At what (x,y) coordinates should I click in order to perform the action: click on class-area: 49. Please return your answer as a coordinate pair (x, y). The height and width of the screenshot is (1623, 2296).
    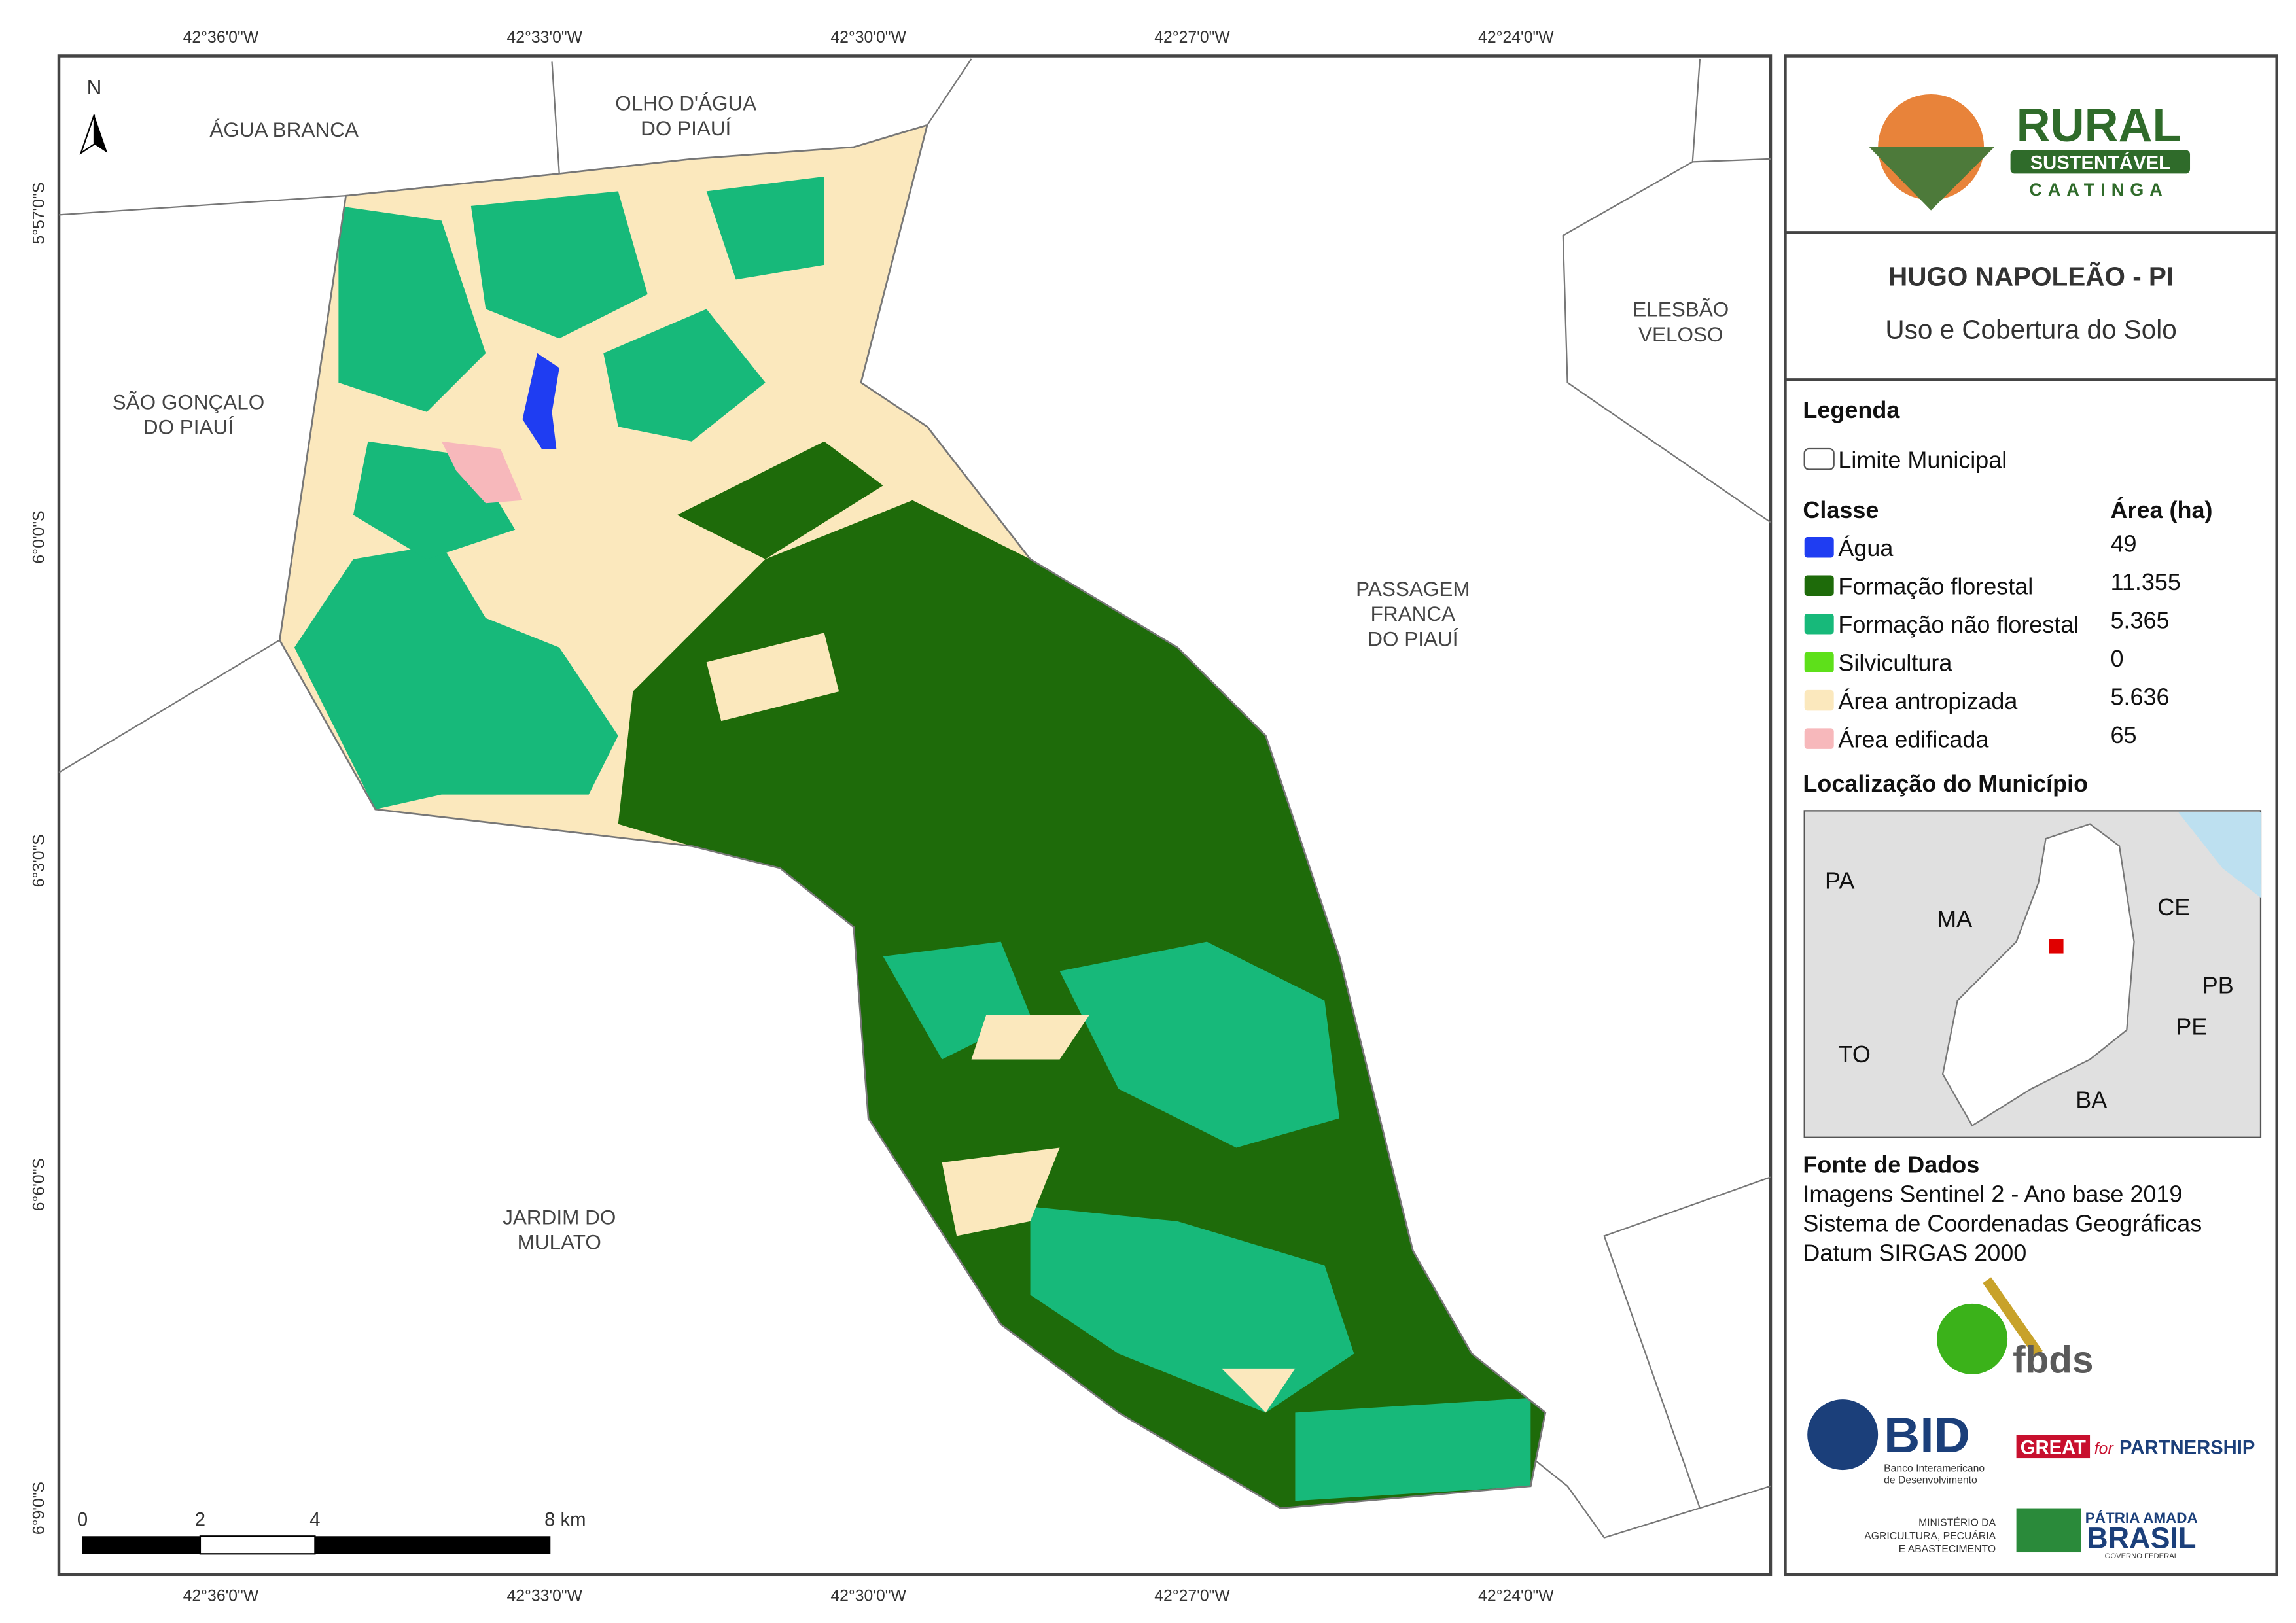
    Looking at the image, I should click on (2124, 544).